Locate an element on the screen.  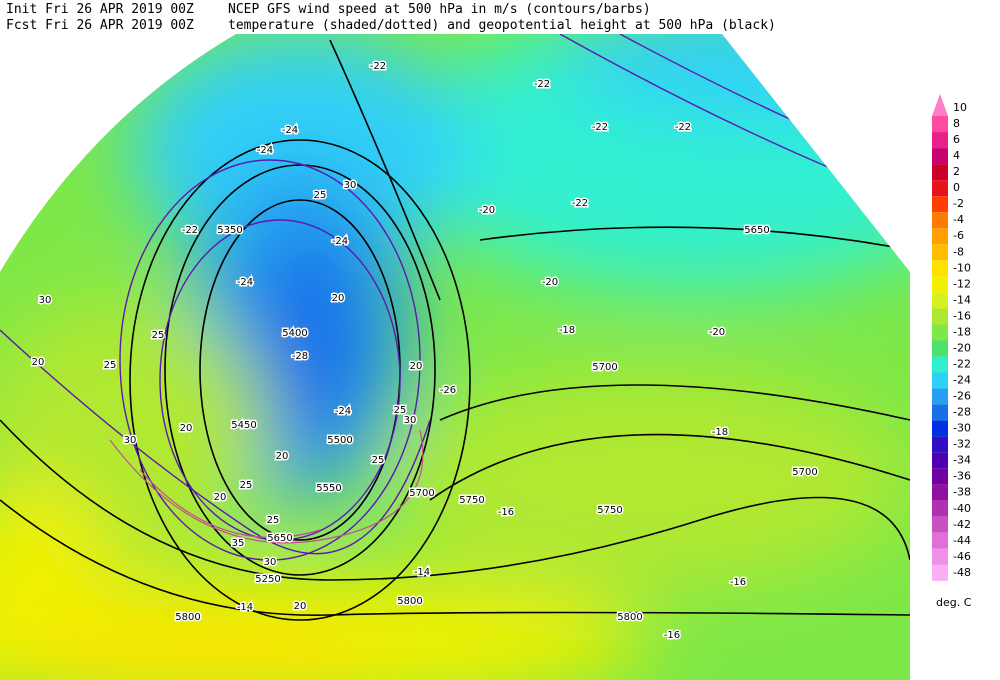
contour-label: 5250 is located at coordinates (267, 579).